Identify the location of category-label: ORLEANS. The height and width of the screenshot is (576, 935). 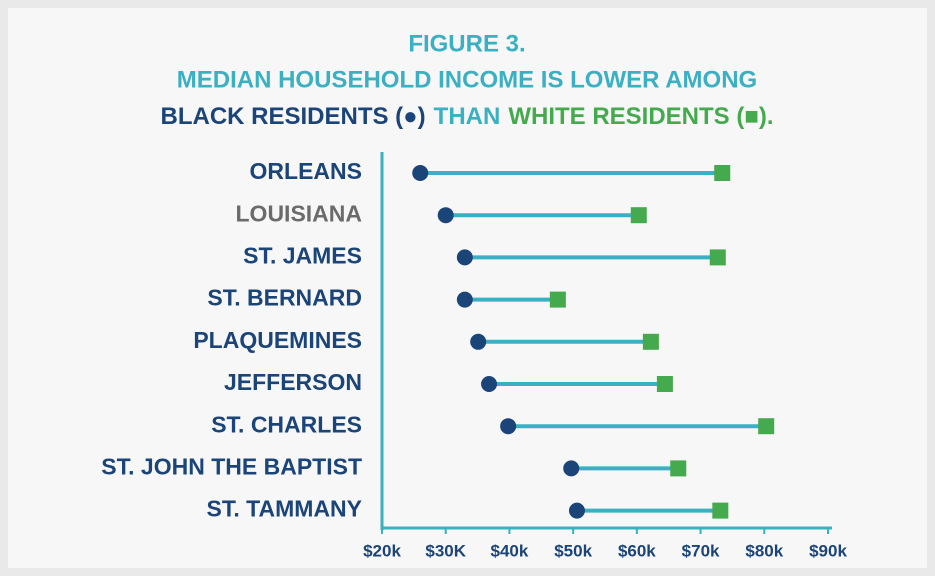
(306, 171).